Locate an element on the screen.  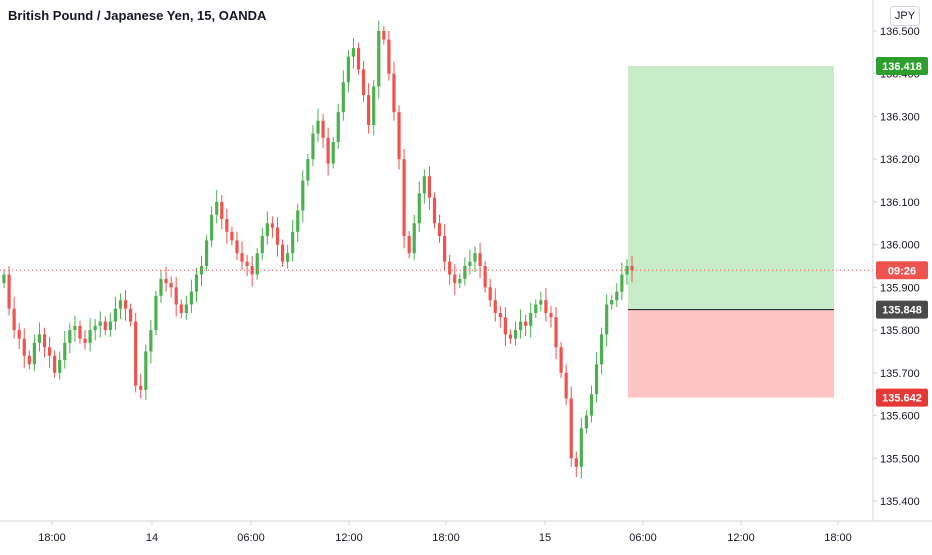
countdown-label-bg is located at coordinates (902, 270).